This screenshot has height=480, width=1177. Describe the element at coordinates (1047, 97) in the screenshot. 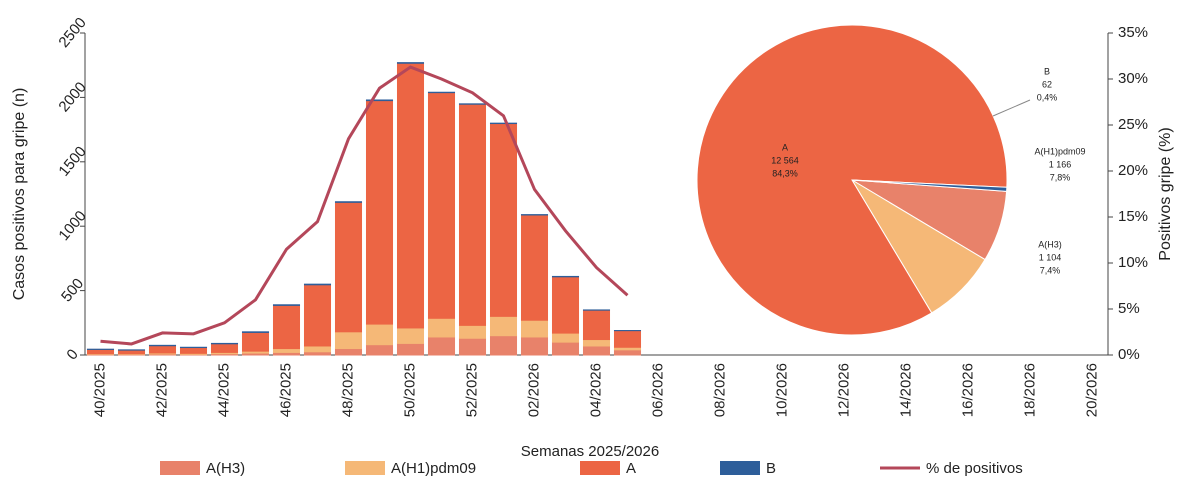

I see `pie-percentage-label: 0,4%` at that location.